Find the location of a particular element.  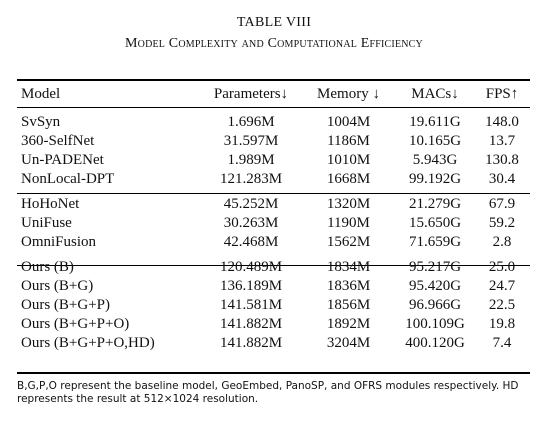

cell-memory: 1010M is located at coordinates (348, 160).